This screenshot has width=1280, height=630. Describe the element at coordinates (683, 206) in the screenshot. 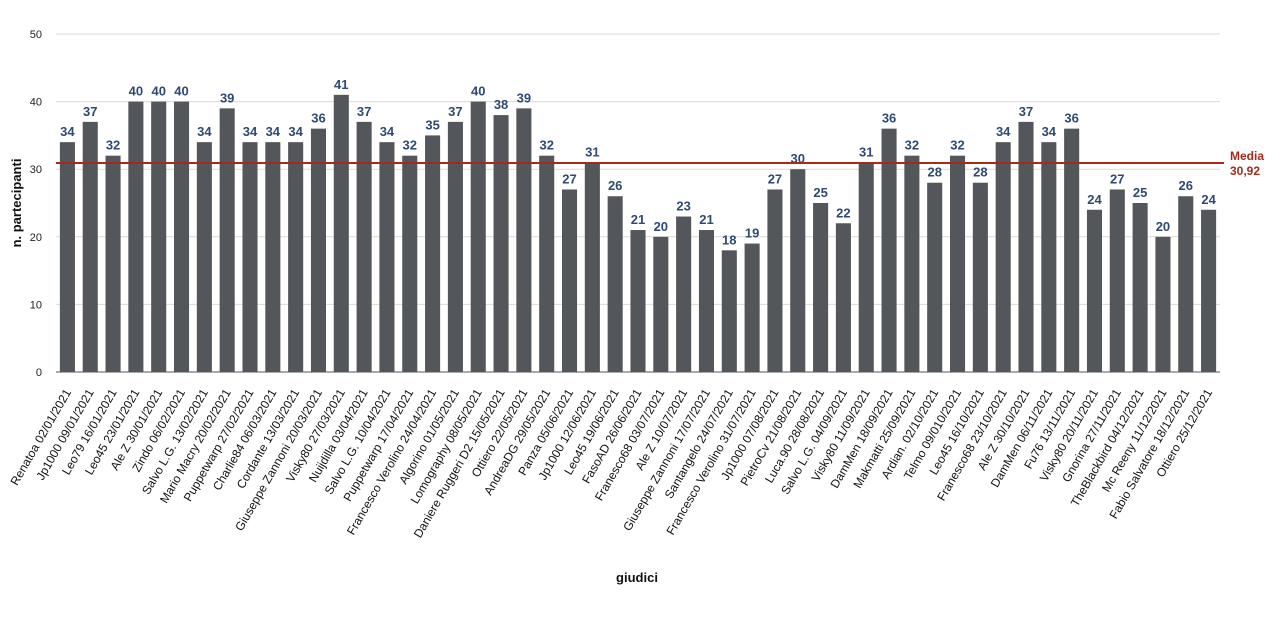

I see `data-label: 23` at that location.